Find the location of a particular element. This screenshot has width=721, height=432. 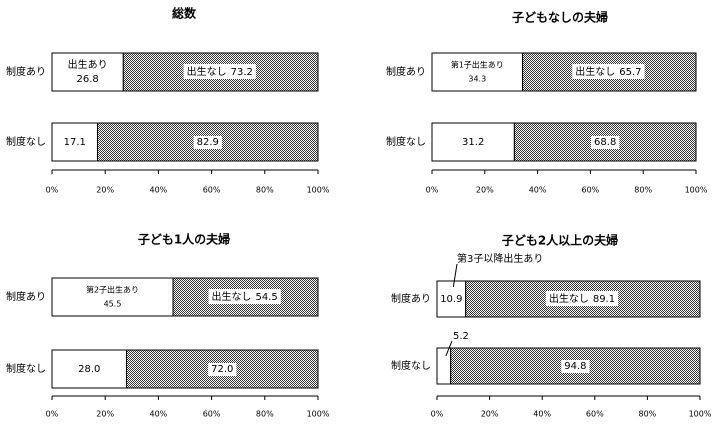

value-label: 17.1 is located at coordinates (75, 142).